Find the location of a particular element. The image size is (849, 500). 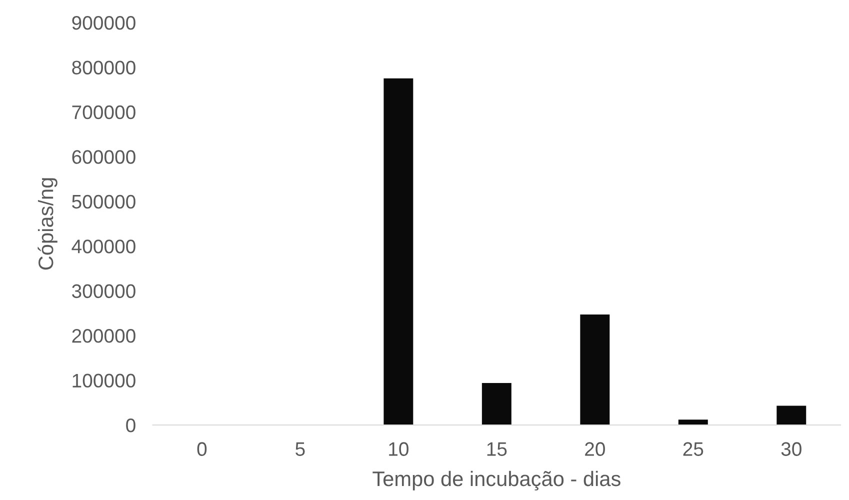

y-tick-label: 200000 is located at coordinates (104, 336).